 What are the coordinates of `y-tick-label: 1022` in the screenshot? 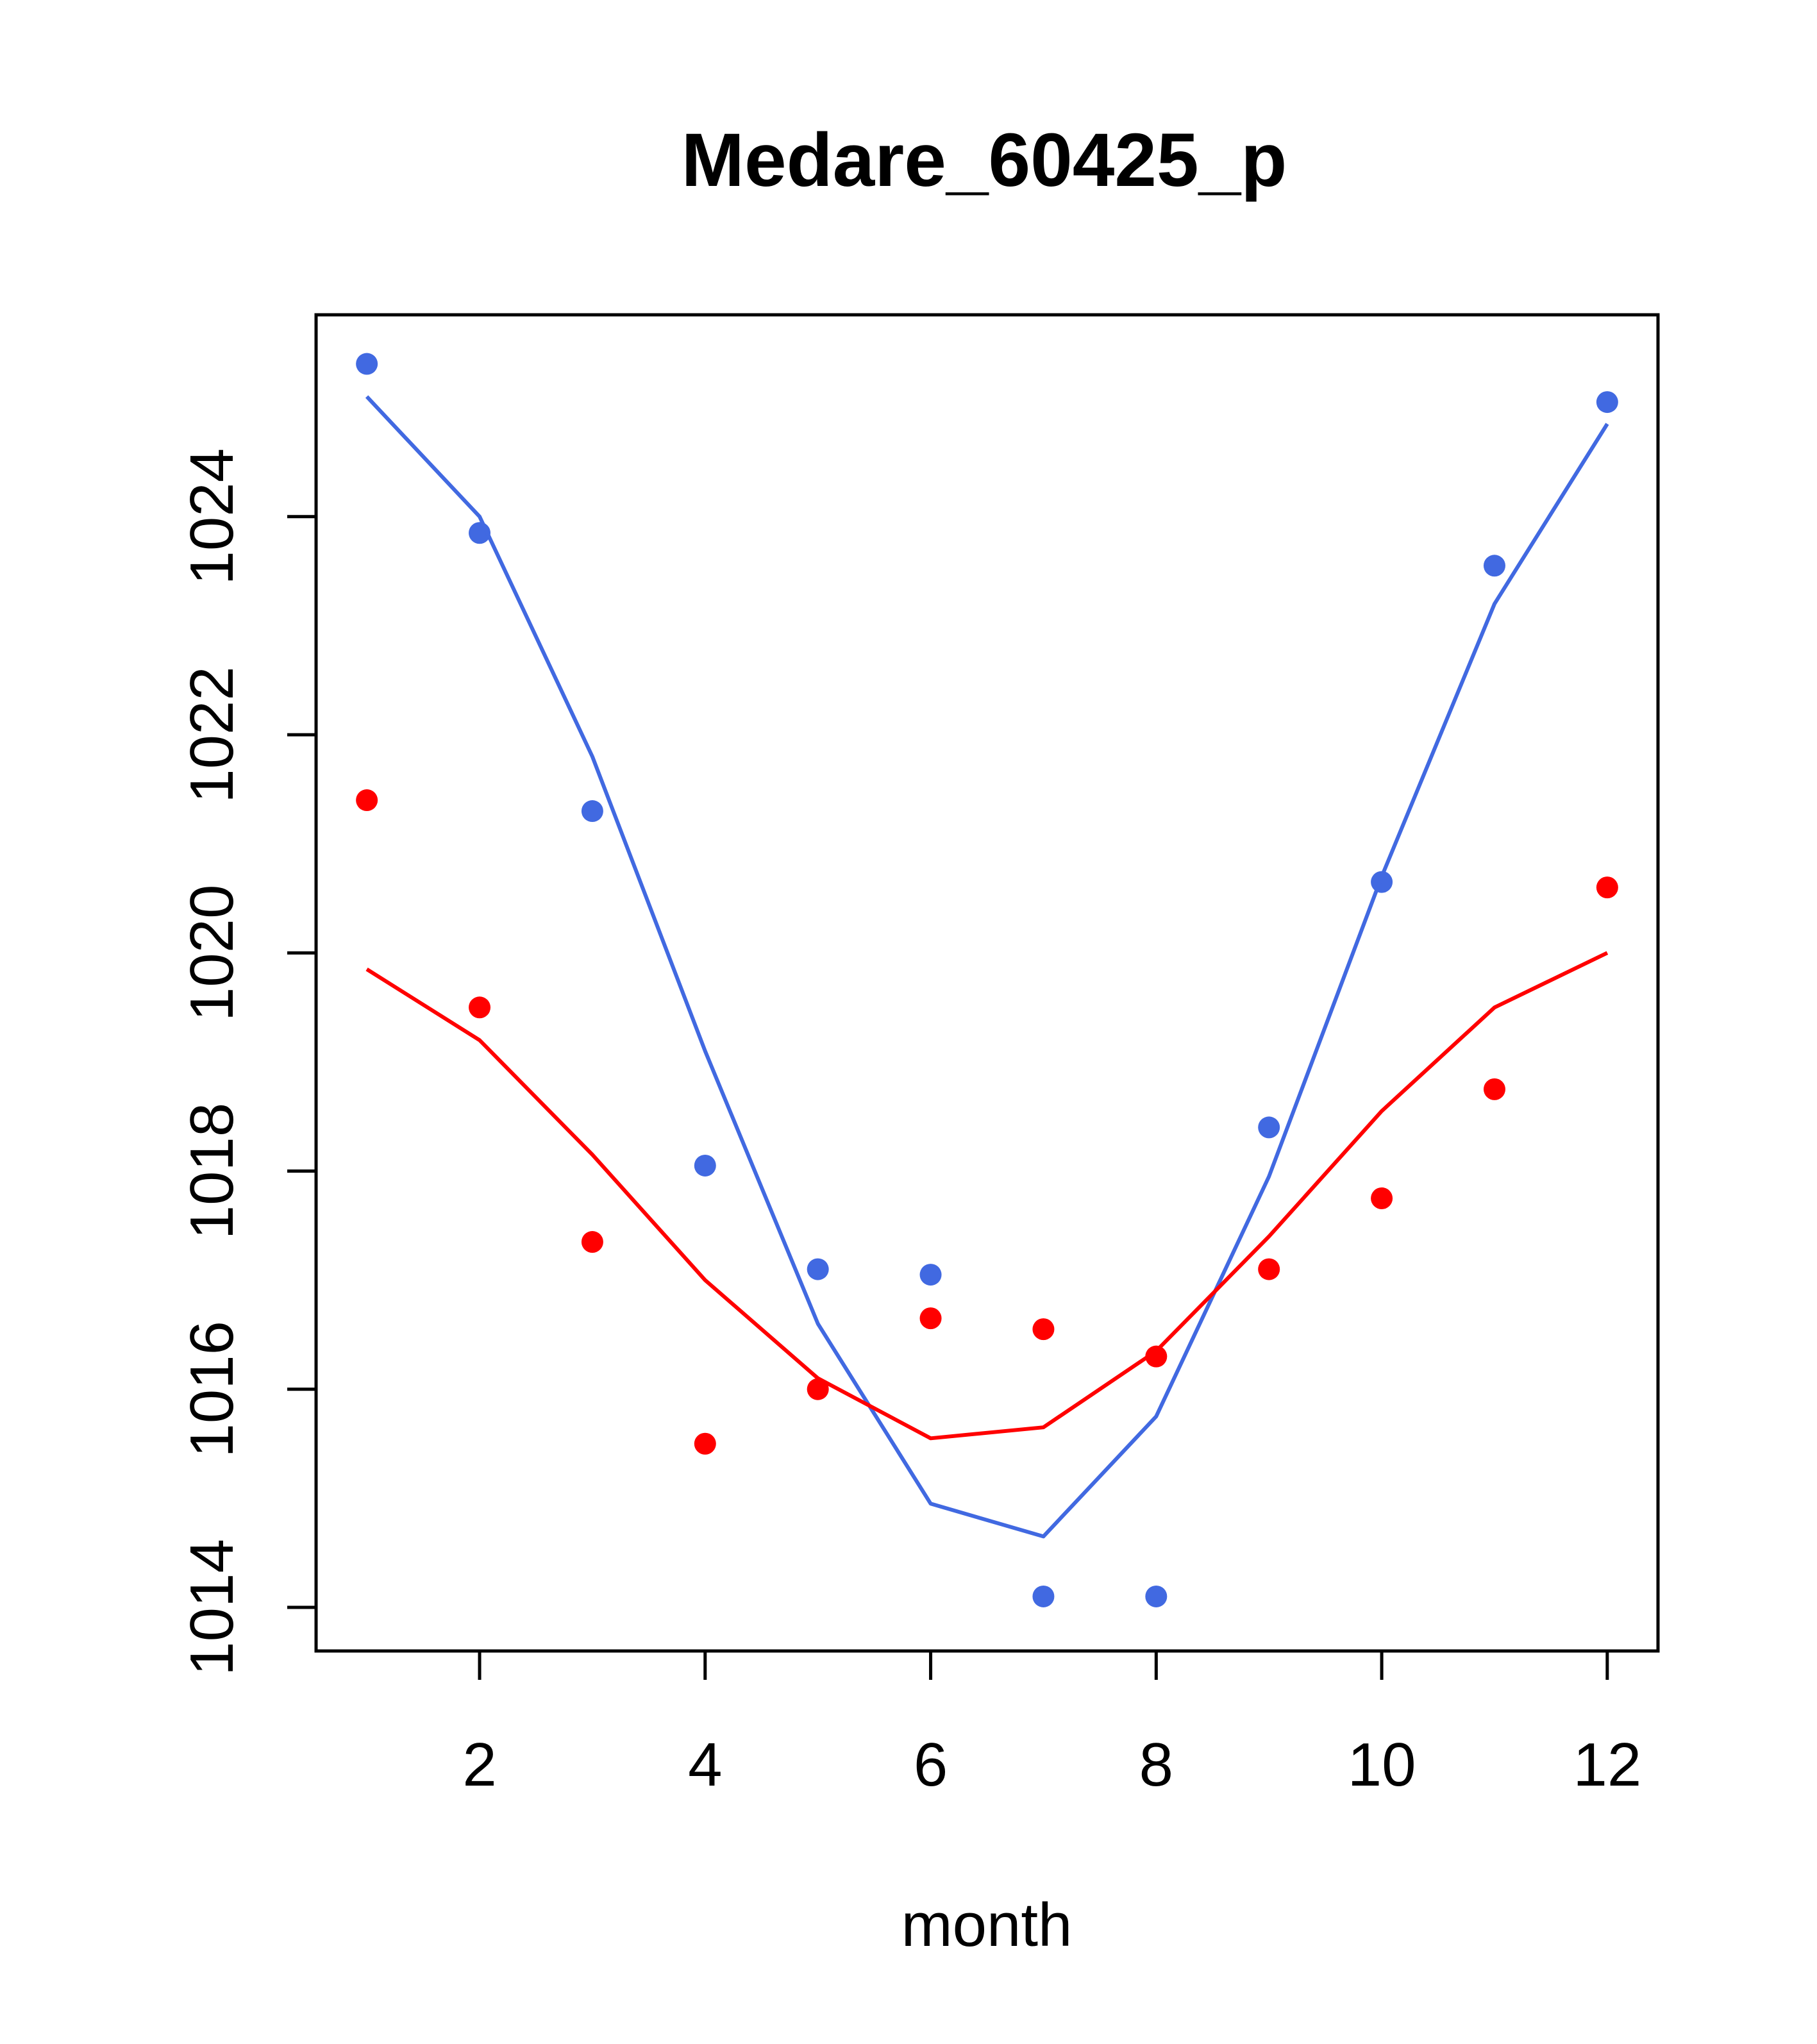 It's located at (212, 734).